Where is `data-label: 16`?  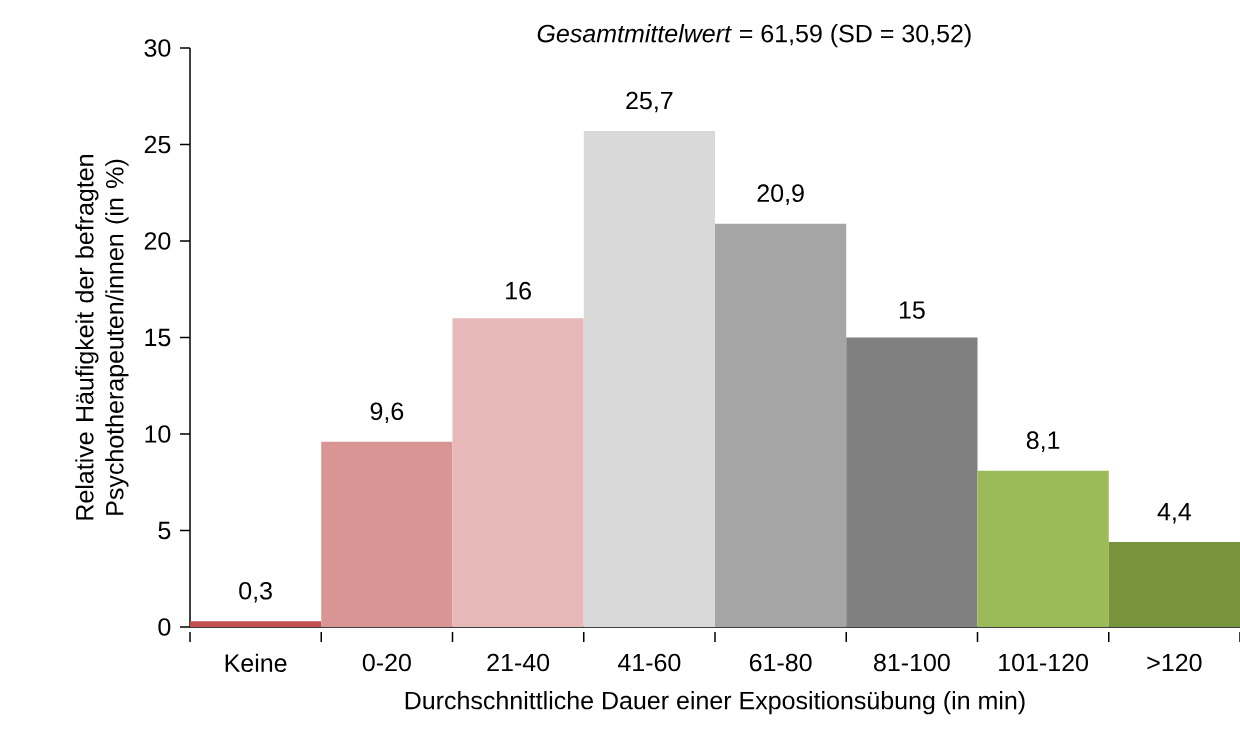 data-label: 16 is located at coordinates (518, 290).